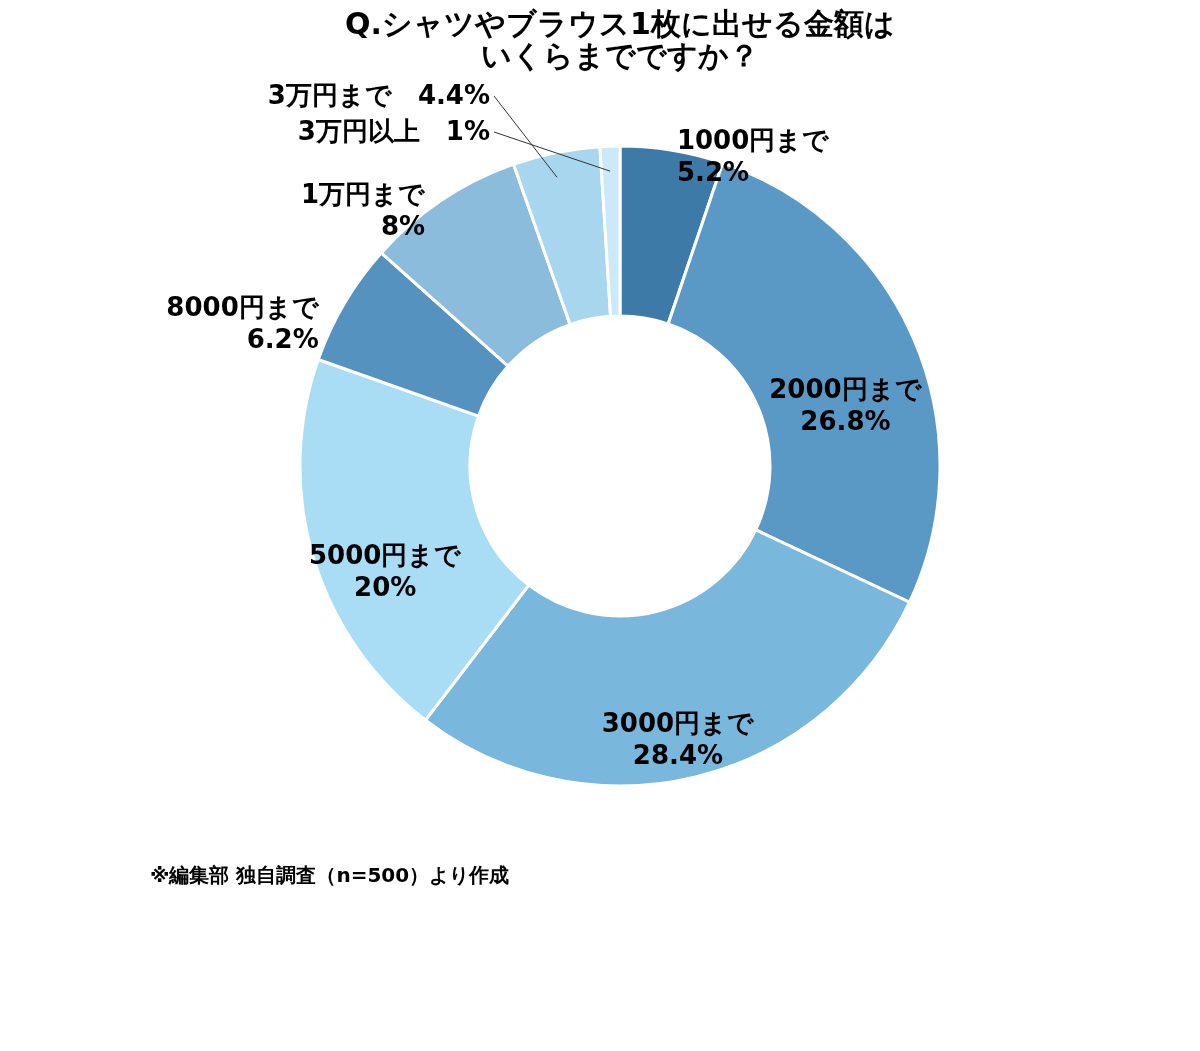 The height and width of the screenshot is (1051, 1200). What do you see at coordinates (385, 554) in the screenshot?
I see `slice-label: 5000円まで` at bounding box center [385, 554].